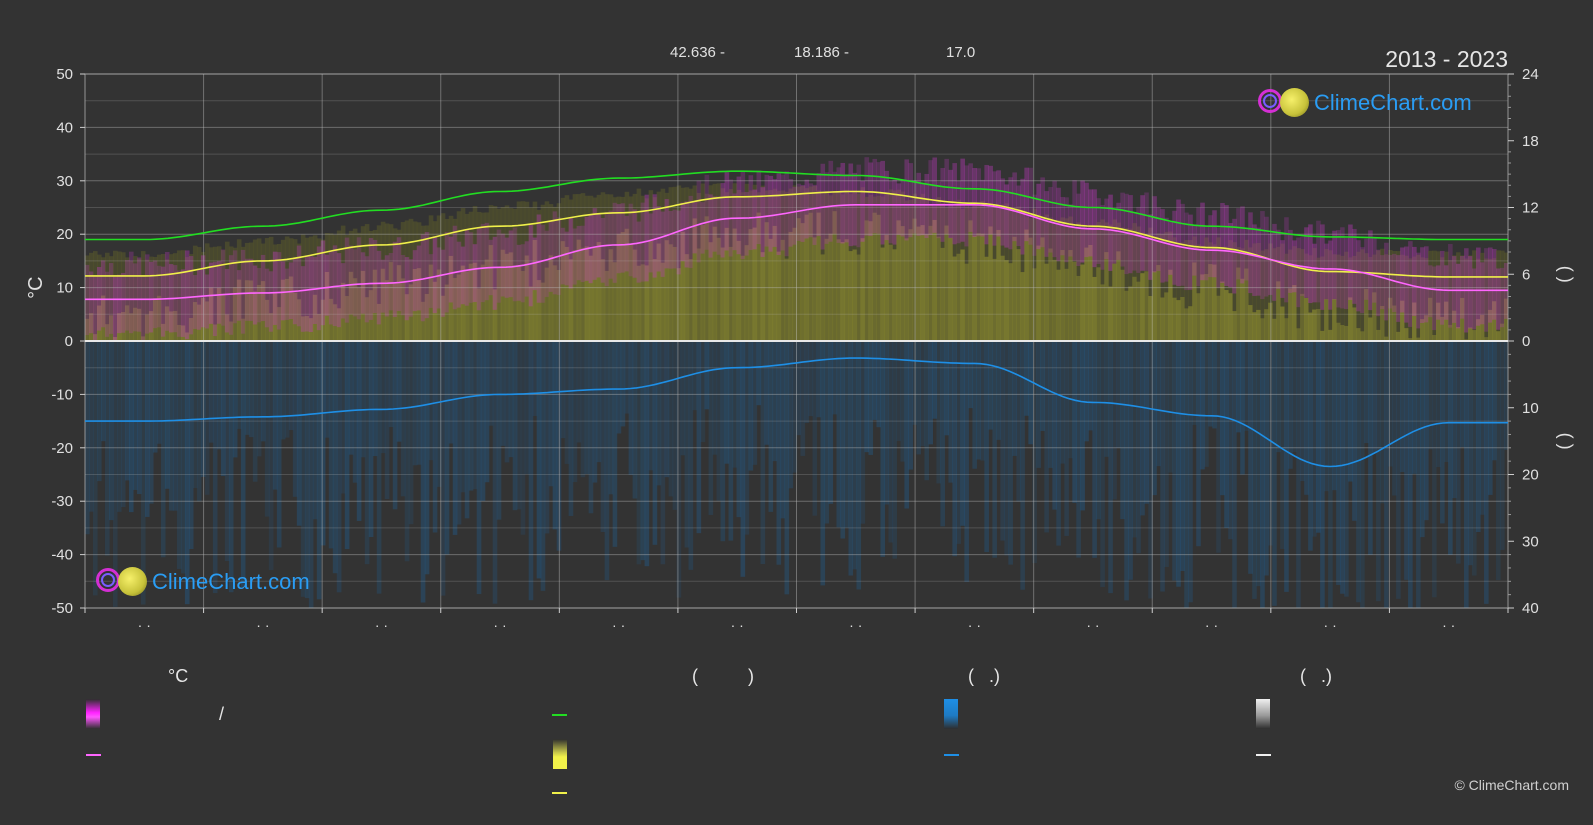 Image resolution: width=1593 pixels, height=825 pixels. What do you see at coordinates (64, 181) in the screenshot?
I see `left-tick-label: 30` at bounding box center [64, 181].